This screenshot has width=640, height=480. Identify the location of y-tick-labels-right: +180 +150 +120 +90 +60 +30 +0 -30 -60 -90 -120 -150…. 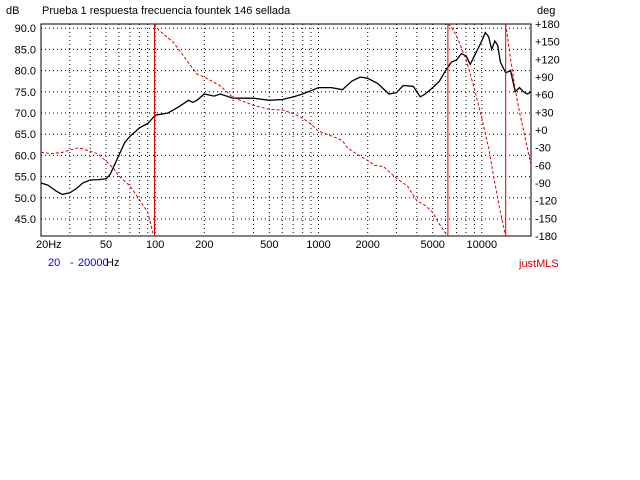
(547, 131).